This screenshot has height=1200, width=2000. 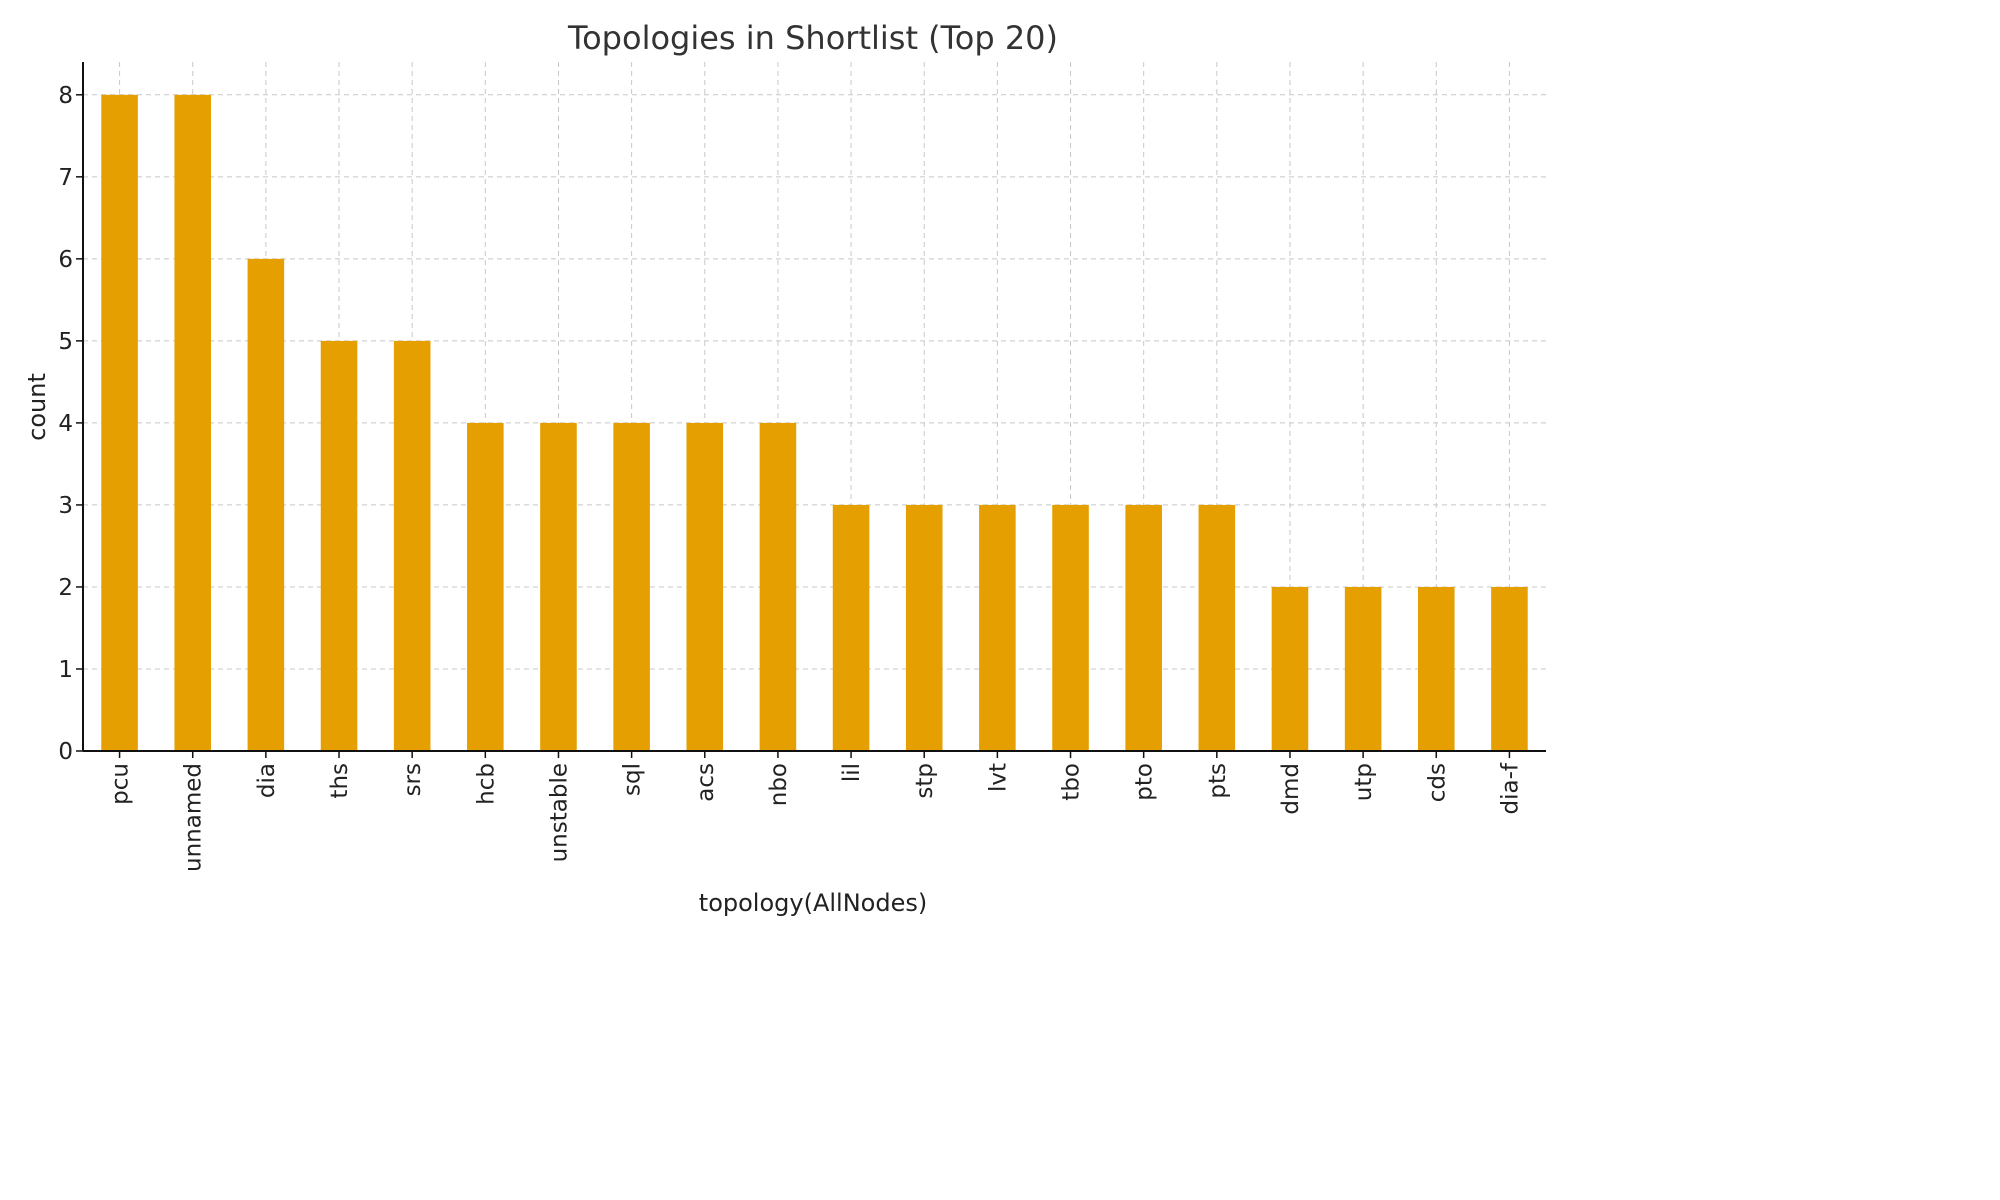 I want to click on bar-hcb, so click(x=485, y=586).